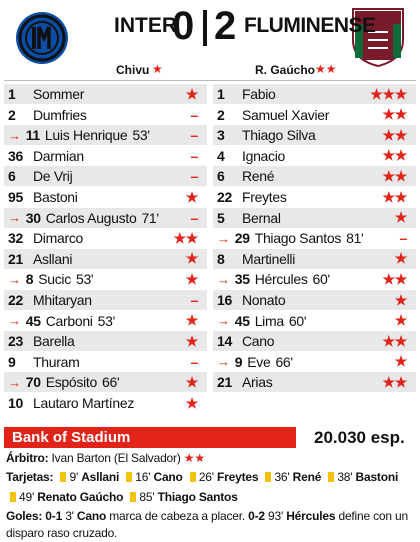 This screenshot has width=420, height=542. Describe the element at coordinates (105, 341) in the screenshot. I see `player-row: 23 Barella ★` at that location.